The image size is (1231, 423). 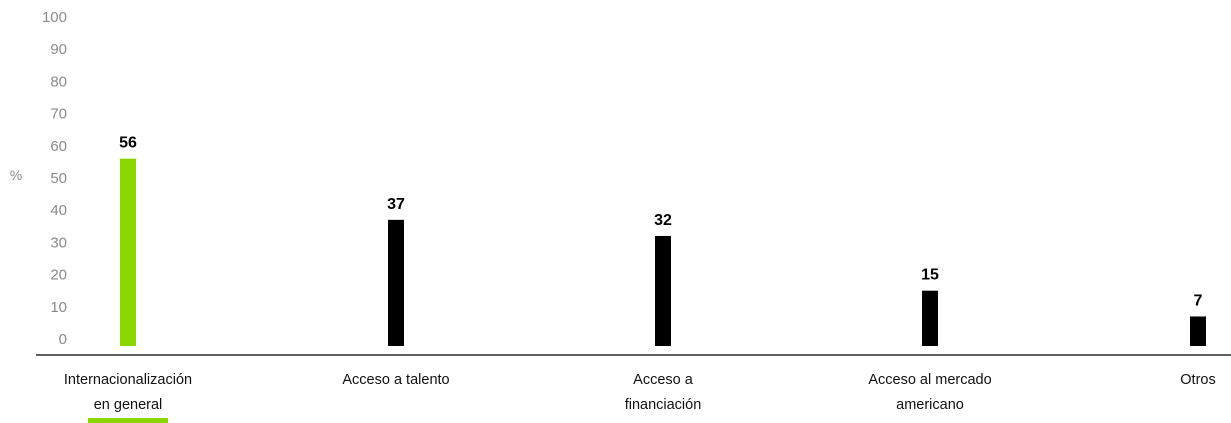 What do you see at coordinates (930, 405) in the screenshot?
I see `category-label: americano` at bounding box center [930, 405].